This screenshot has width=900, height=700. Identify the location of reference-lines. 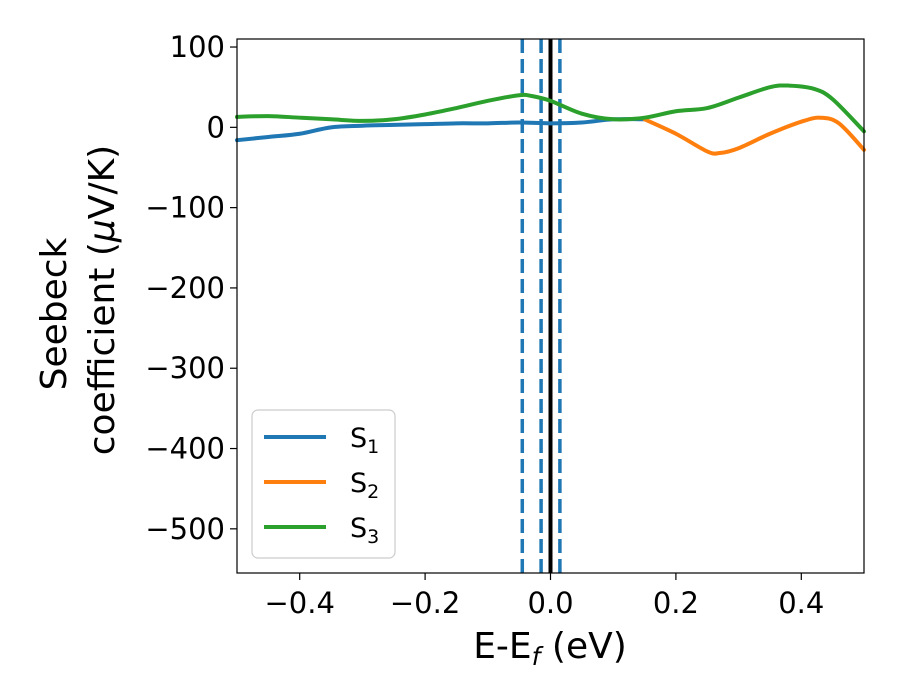
(541, 306).